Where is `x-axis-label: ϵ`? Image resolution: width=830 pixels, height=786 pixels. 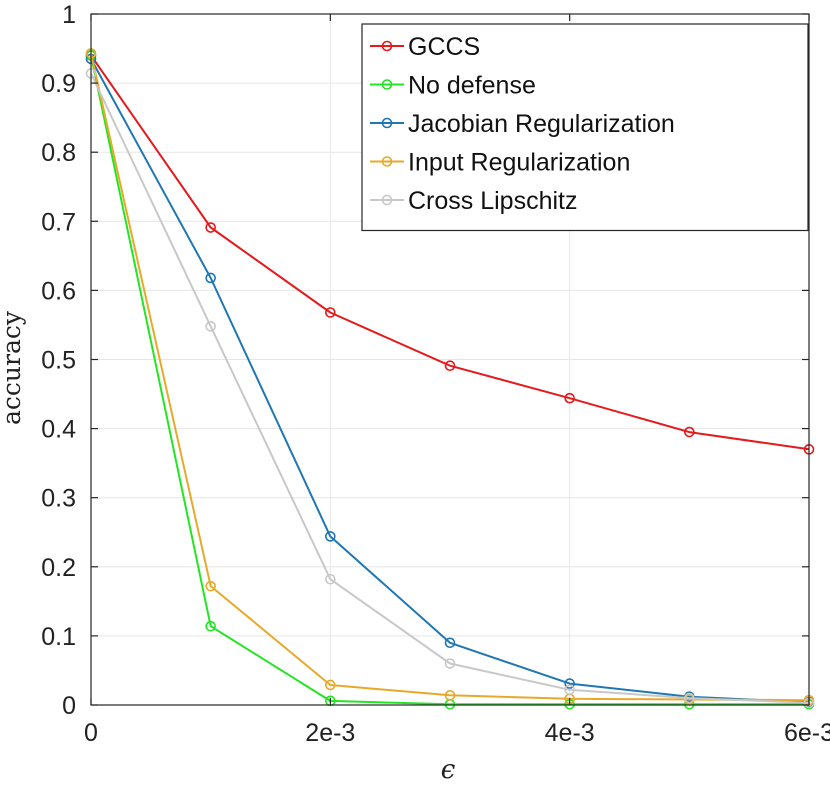 x-axis-label: ϵ is located at coordinates (448, 770).